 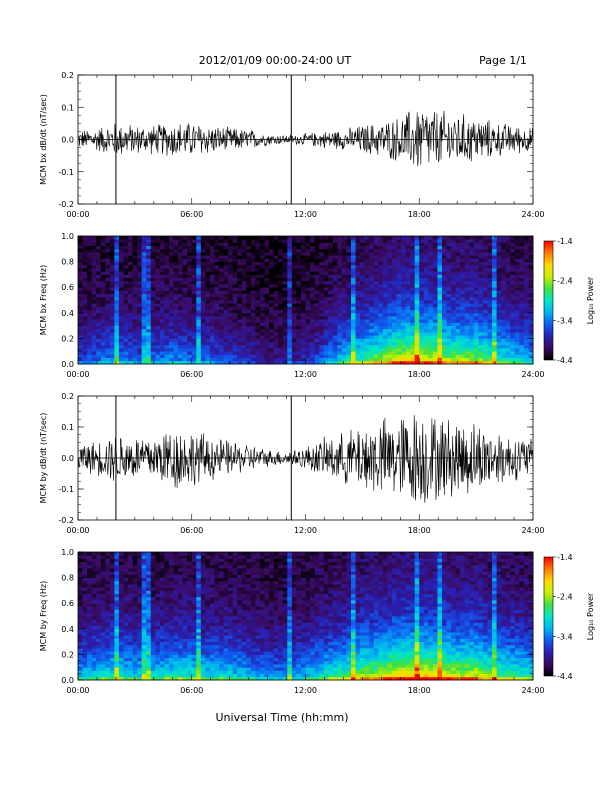 What do you see at coordinates (67, 458) in the screenshot?
I see `y-tick-label: 0.0` at bounding box center [67, 458].